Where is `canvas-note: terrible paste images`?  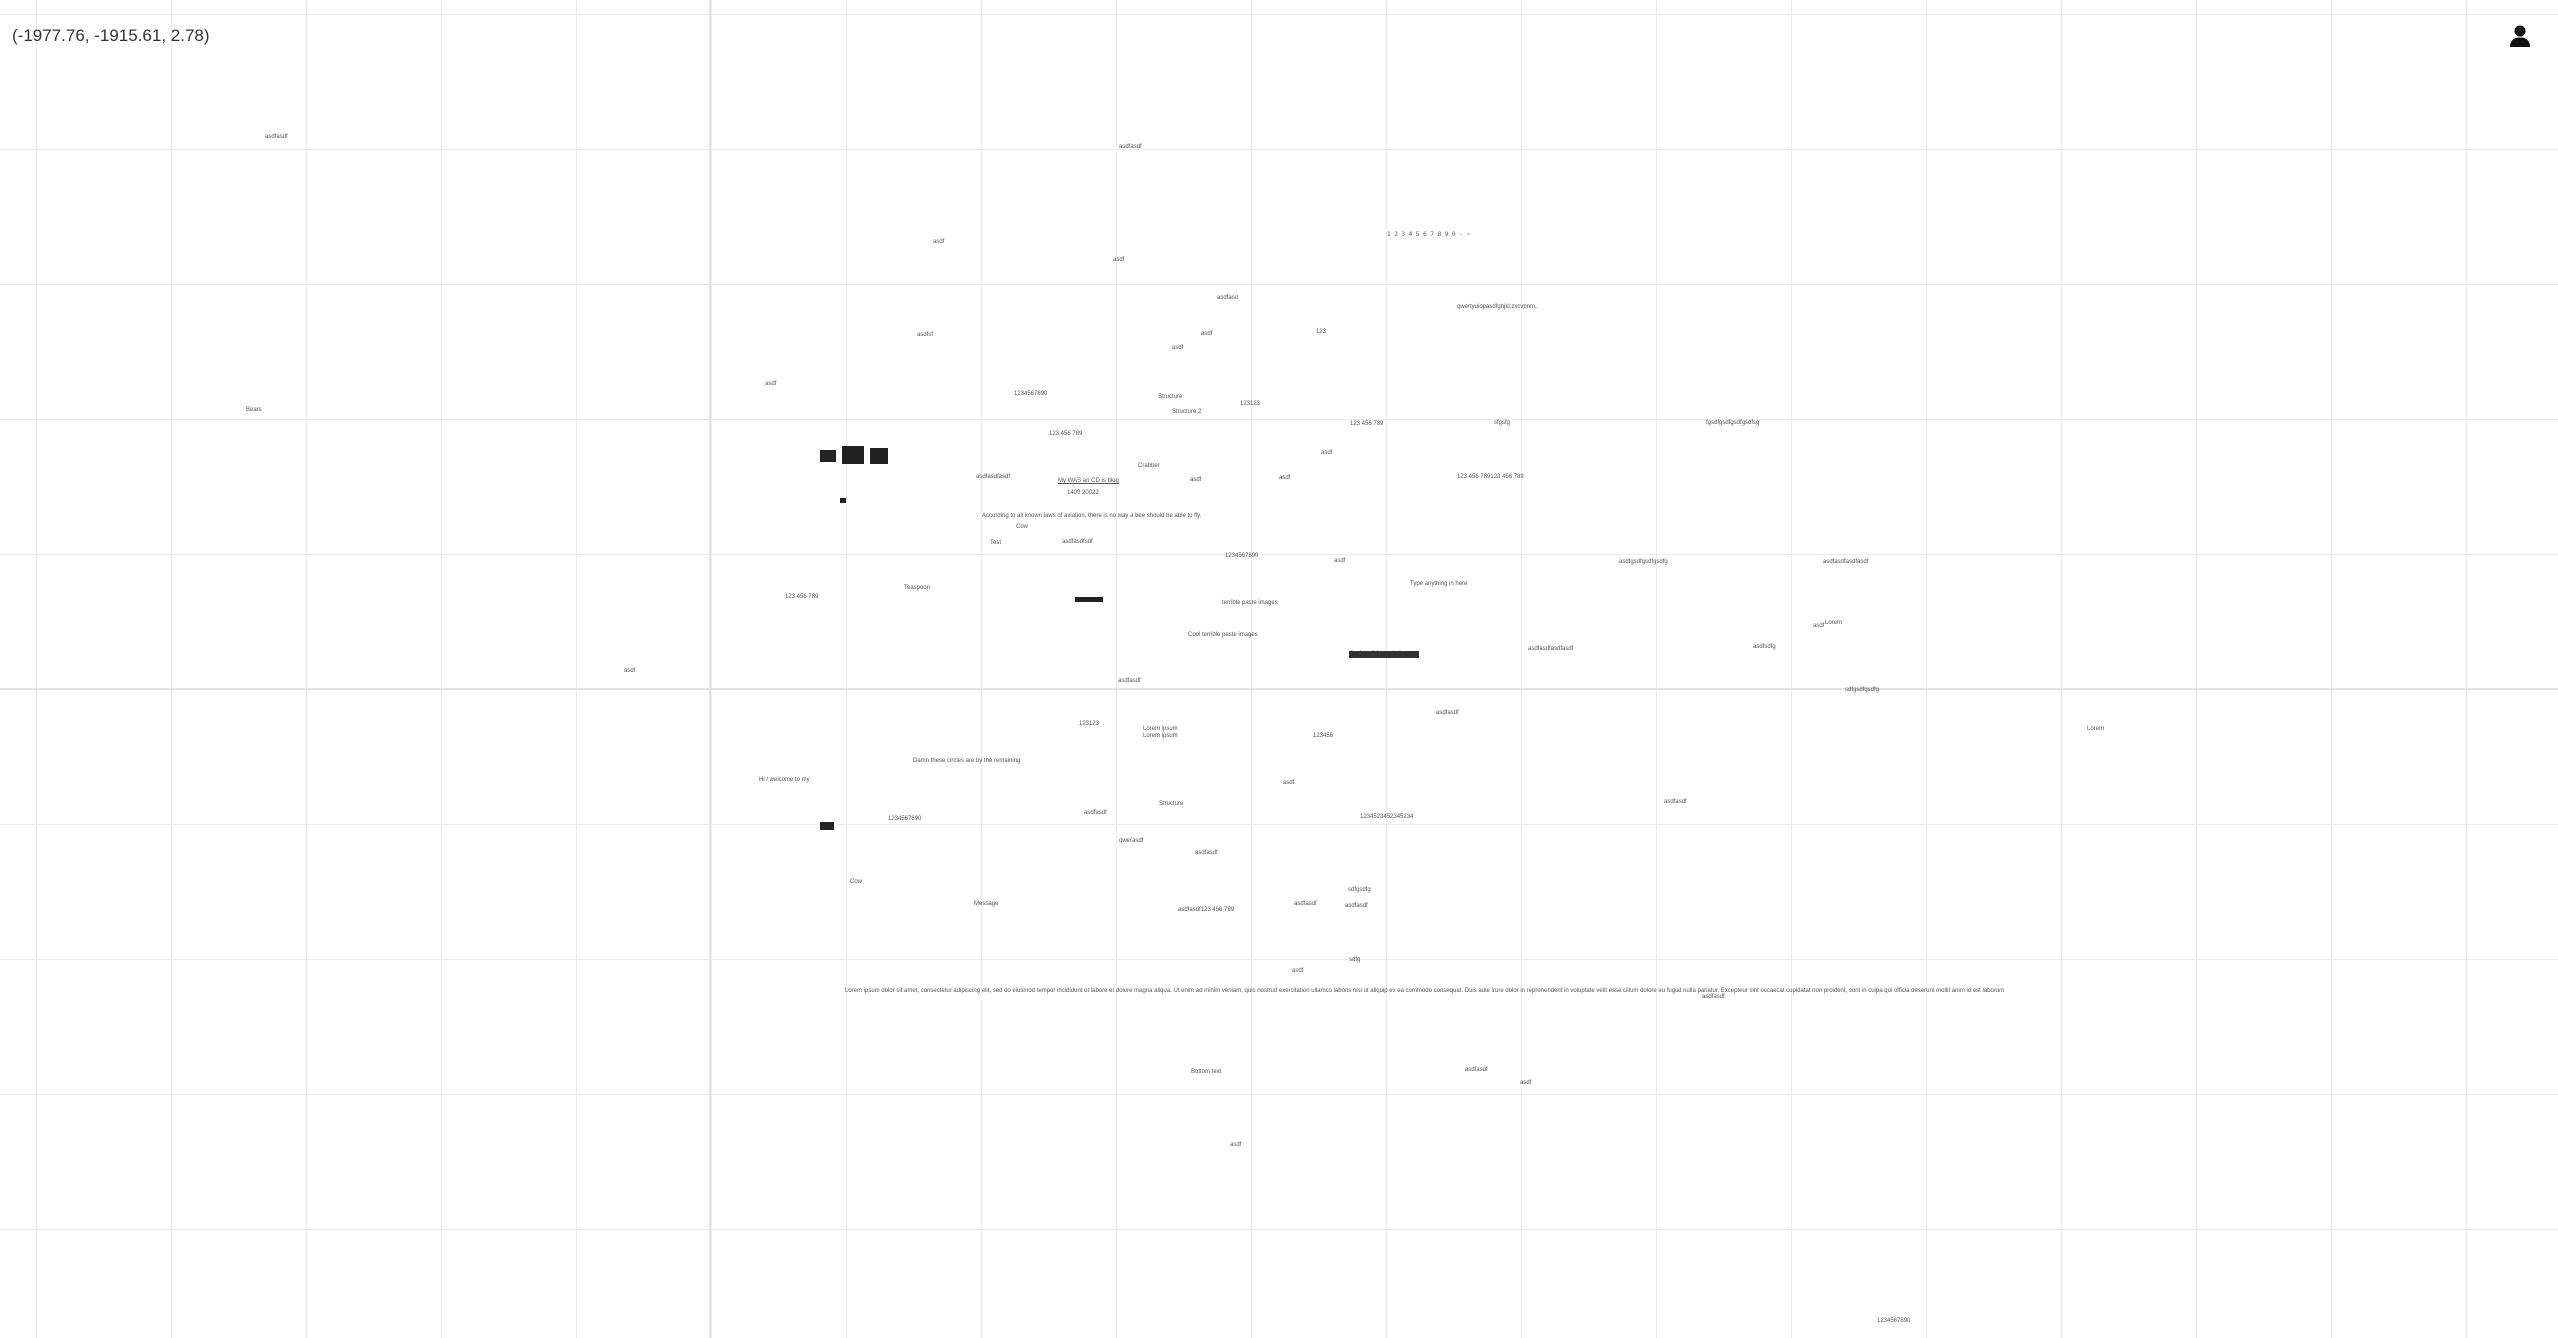 canvas-note: terrible paste images is located at coordinates (1250, 603).